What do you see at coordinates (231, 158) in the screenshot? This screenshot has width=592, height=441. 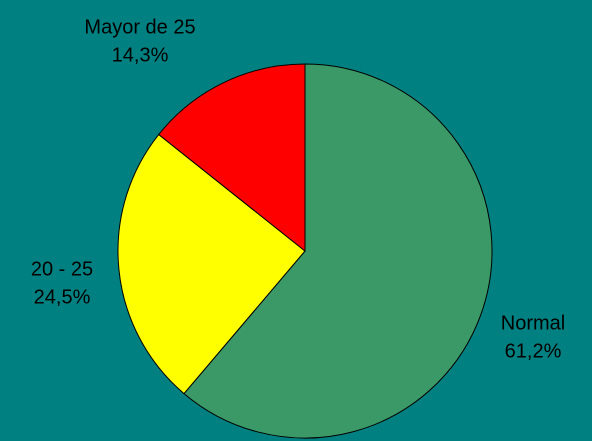 I see `pie-slice` at bounding box center [231, 158].